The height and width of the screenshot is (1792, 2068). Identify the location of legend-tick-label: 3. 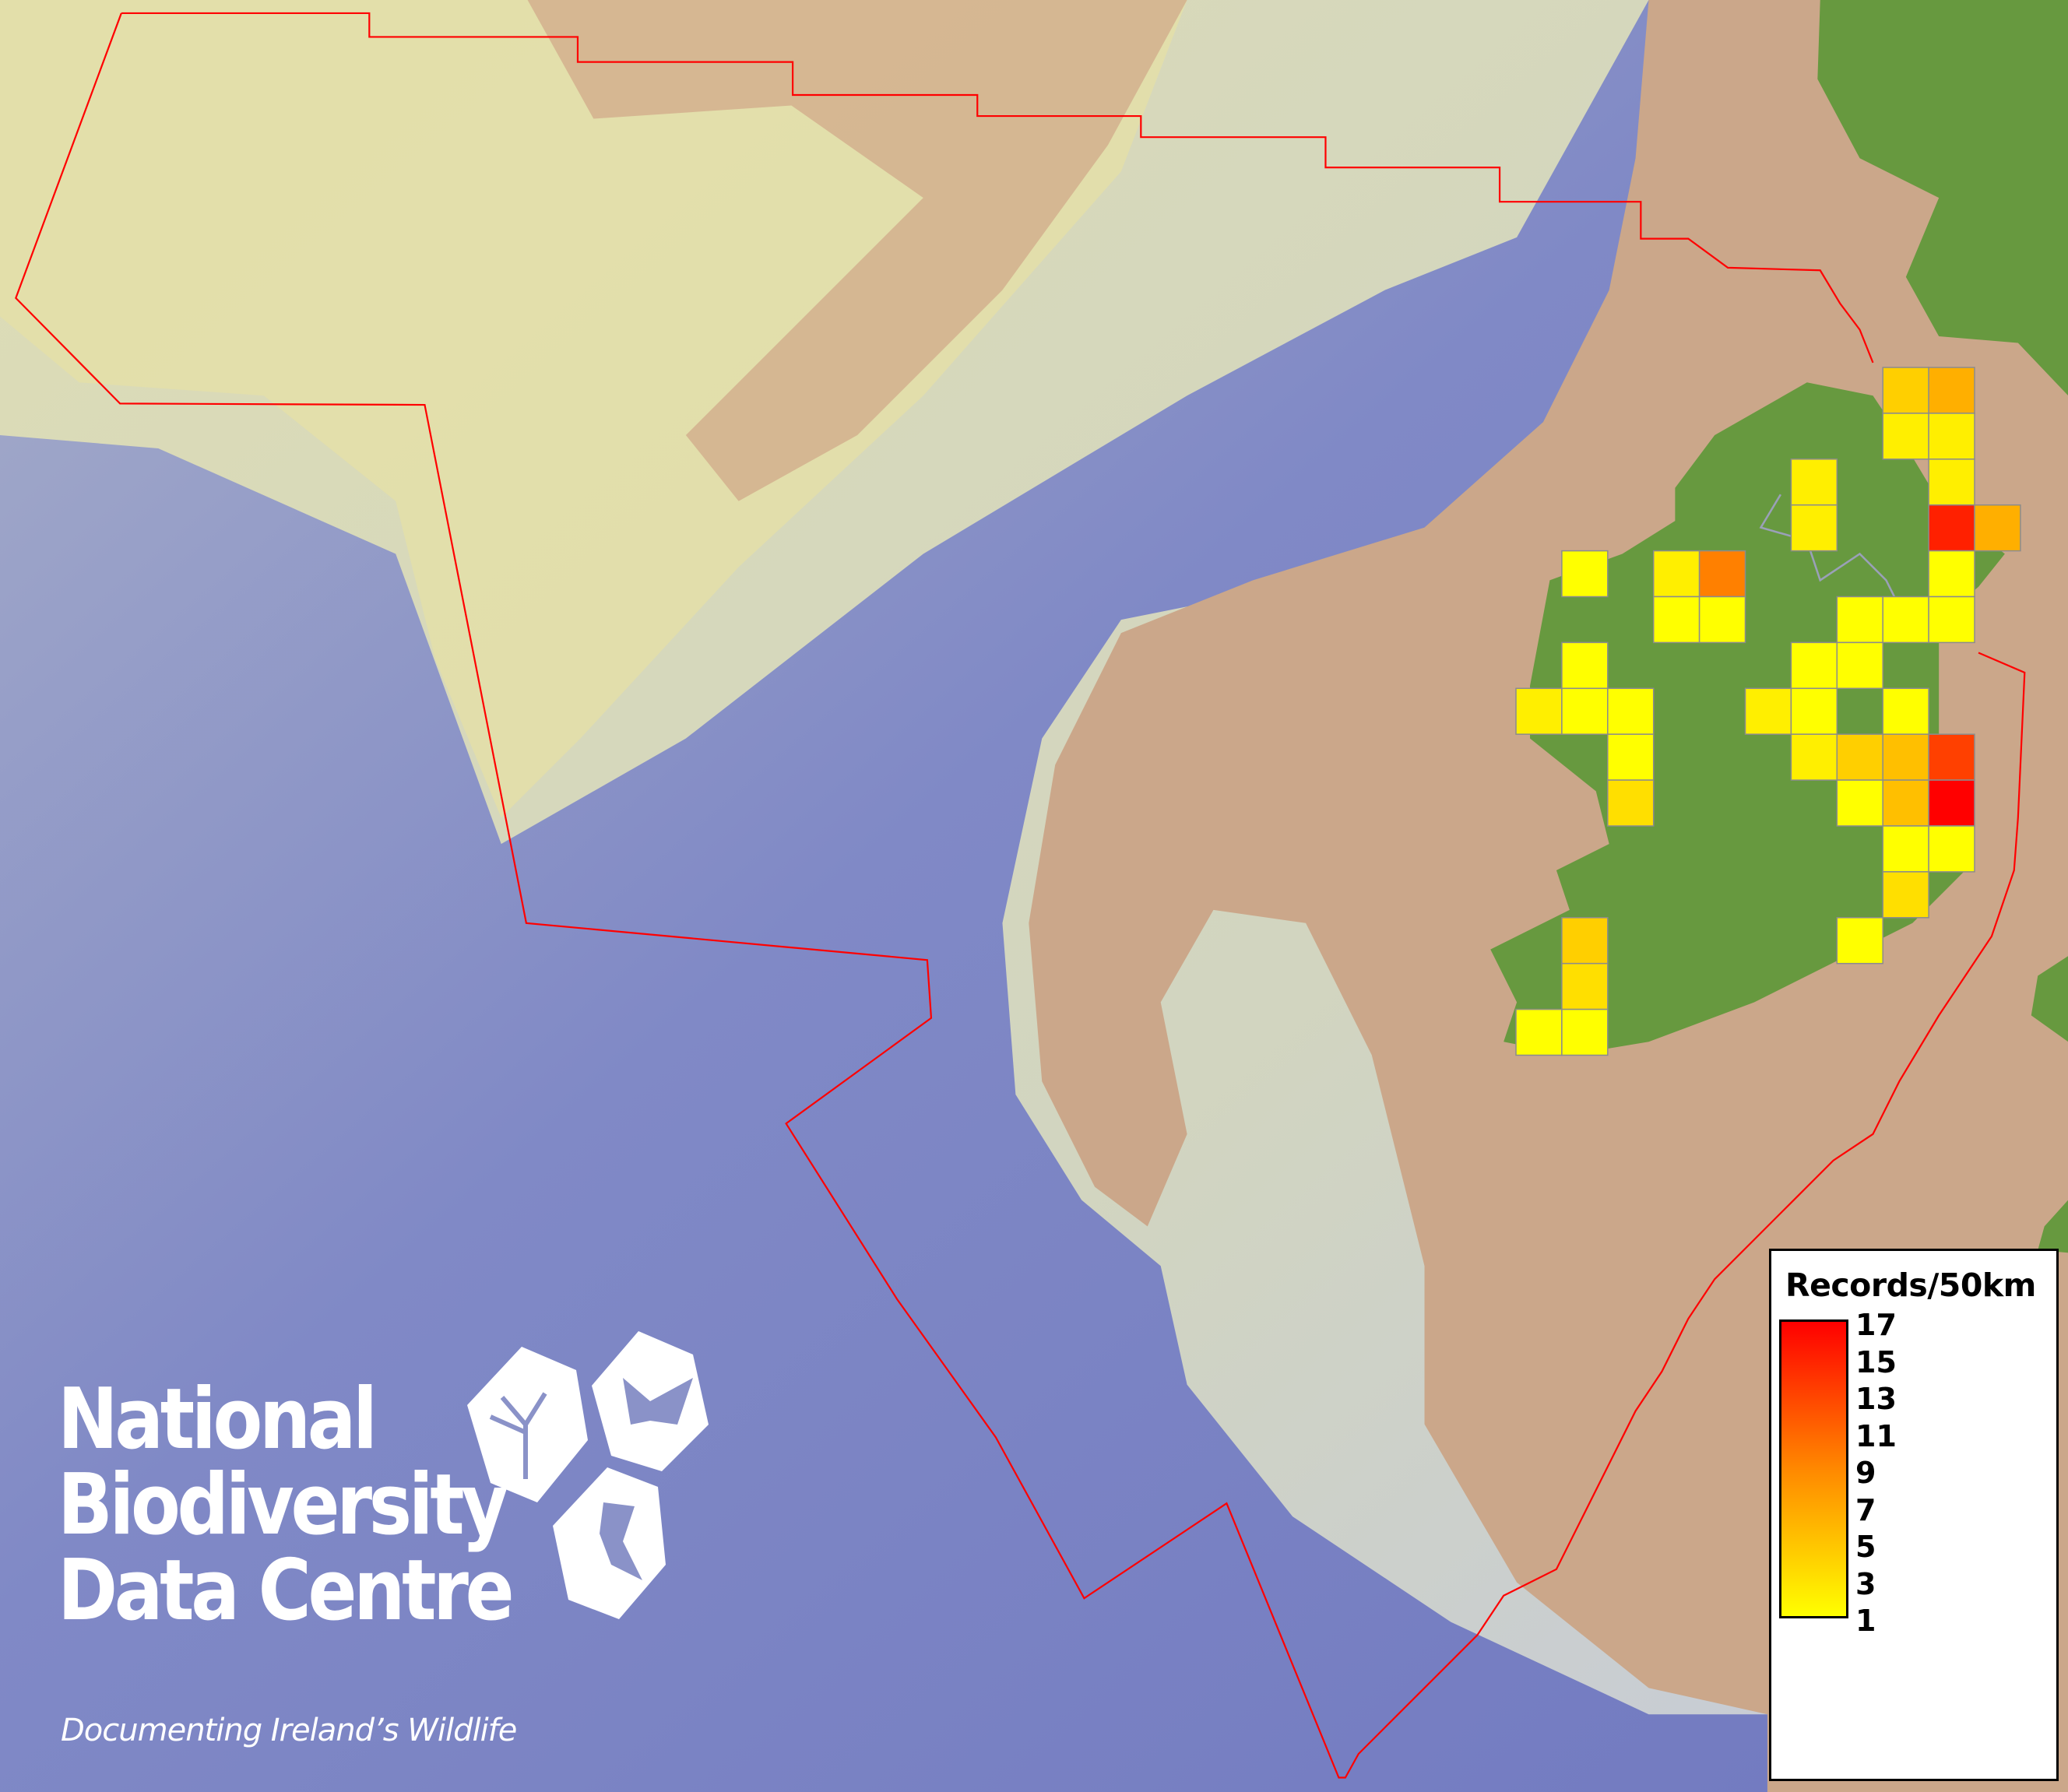
(1866, 1583).